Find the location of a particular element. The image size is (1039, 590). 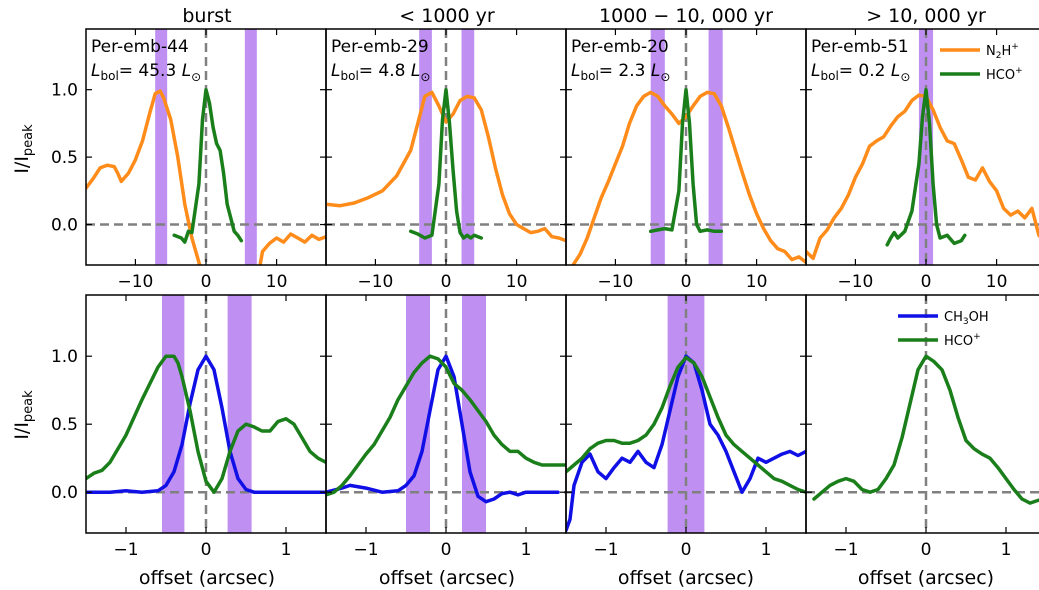

column-title-gt10000: > 10, 000 yr is located at coordinates (926, 16).